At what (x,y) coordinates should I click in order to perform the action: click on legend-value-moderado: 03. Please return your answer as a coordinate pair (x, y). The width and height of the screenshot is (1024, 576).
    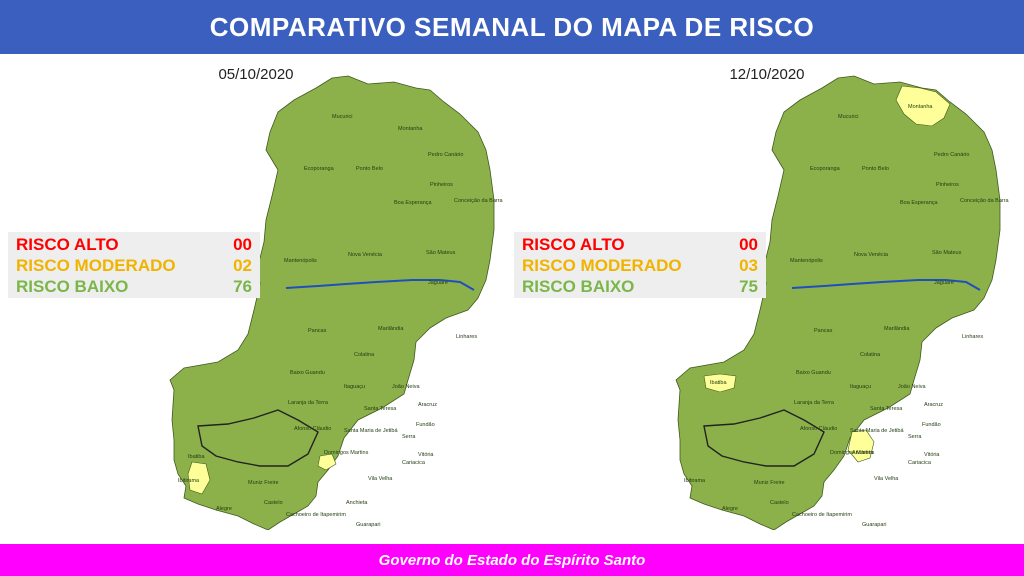
    Looking at the image, I should click on (748, 265).